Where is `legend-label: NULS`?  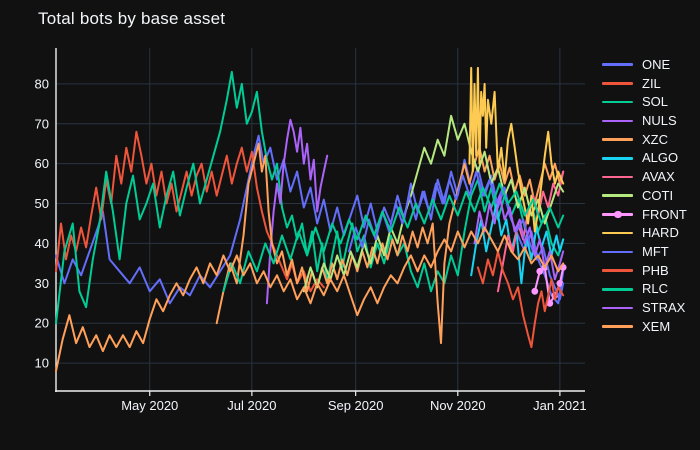 legend-label: NULS is located at coordinates (659, 121).